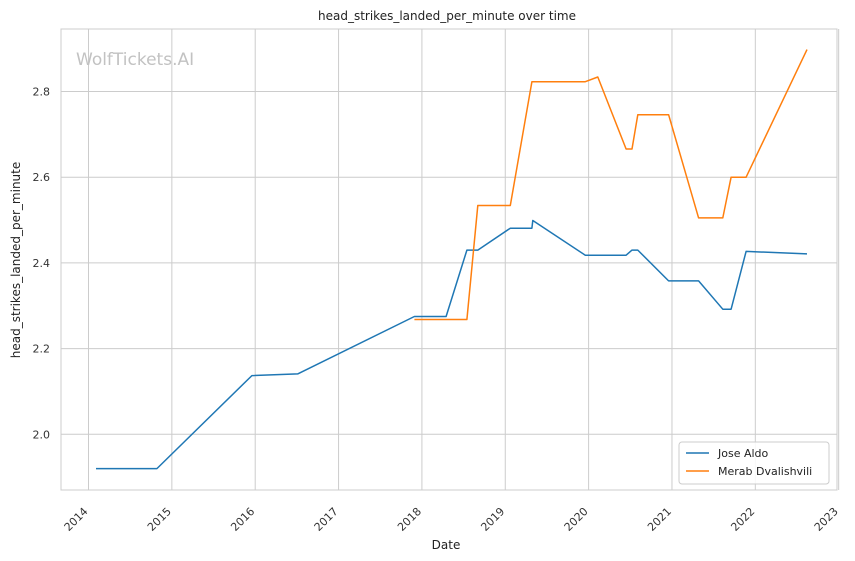  Describe the element at coordinates (76, 519) in the screenshot. I see `x-tick-label: 2014` at that location.